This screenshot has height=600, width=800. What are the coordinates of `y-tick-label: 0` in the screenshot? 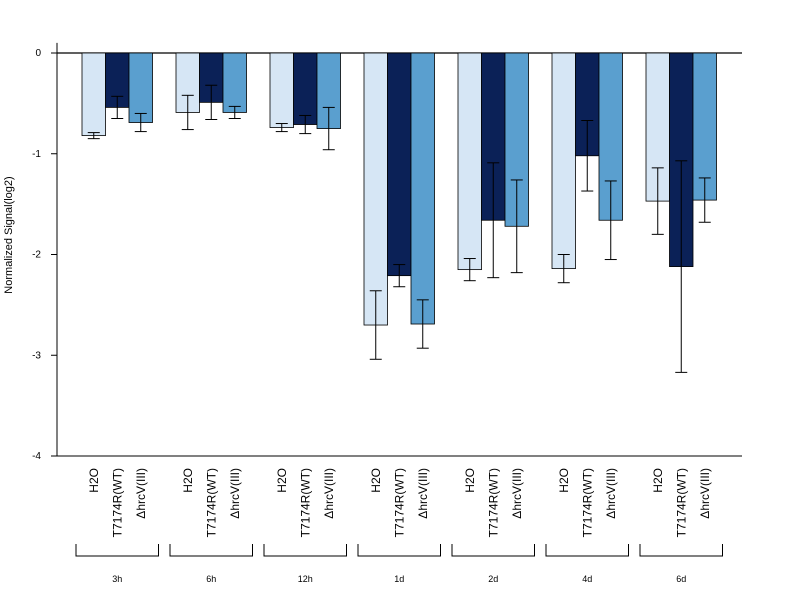 It's located at (38, 53).